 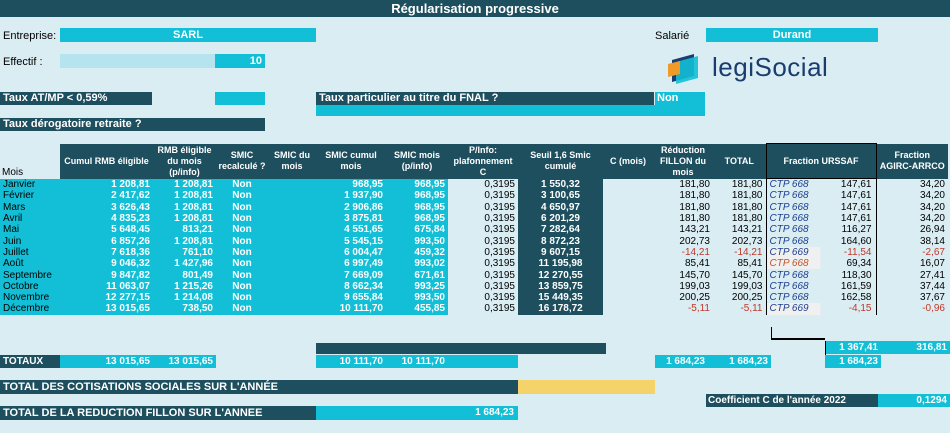 I want to click on seuil-cell: 13 859,75, so click(x=560, y=286).